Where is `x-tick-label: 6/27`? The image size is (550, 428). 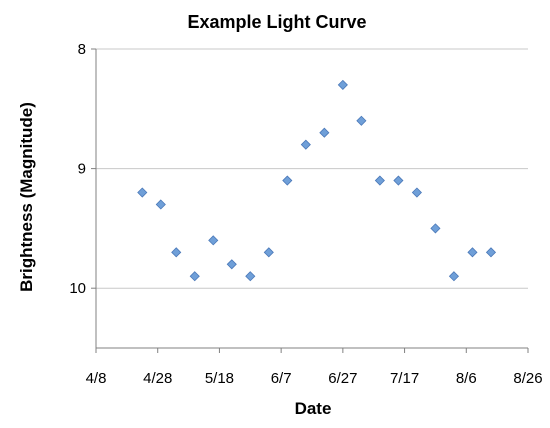
x-tick-label: 6/27 is located at coordinates (342, 378).